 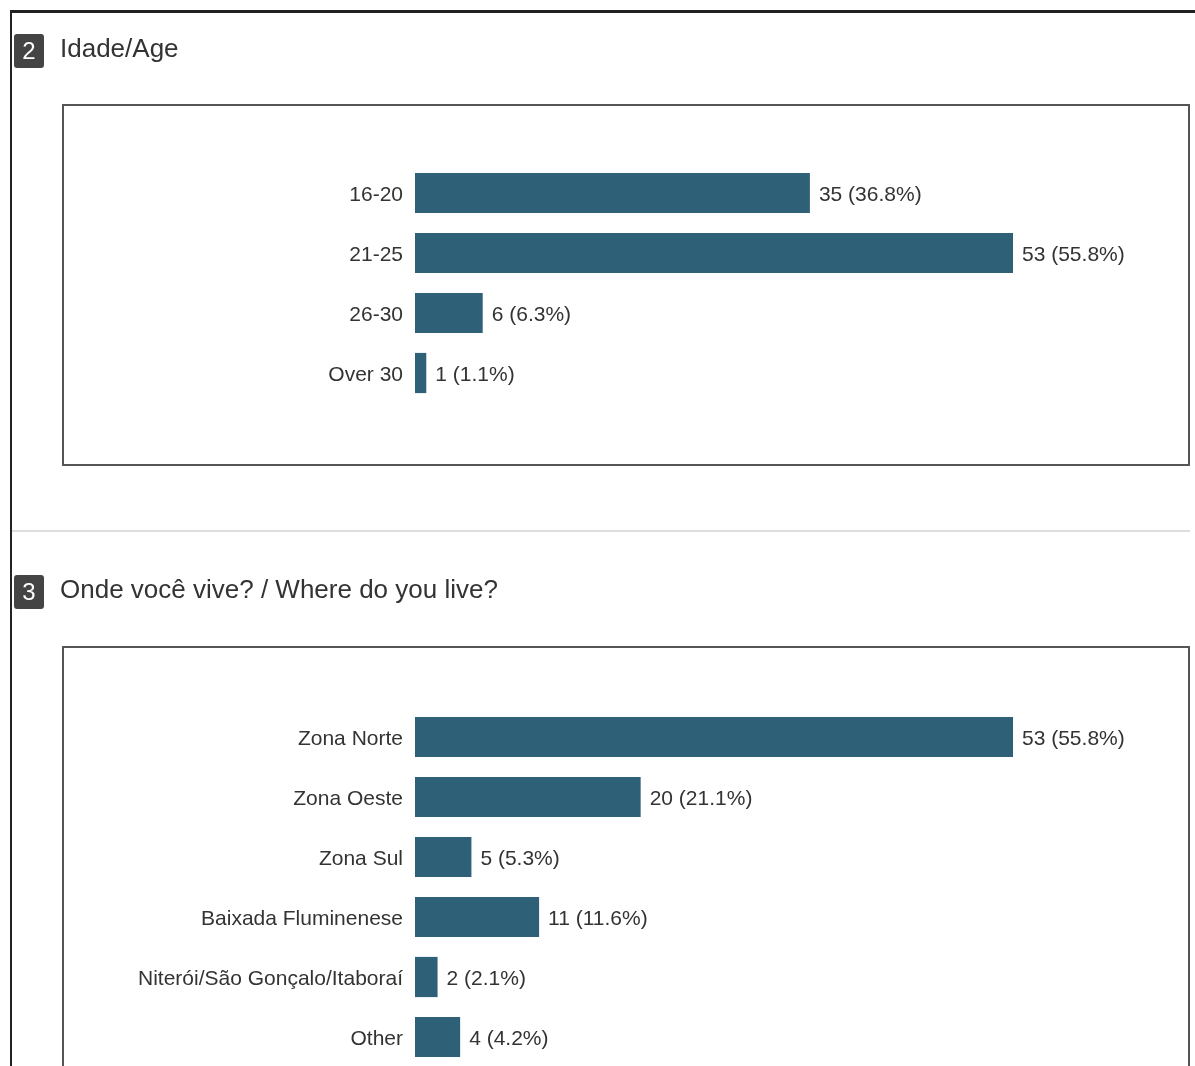 What do you see at coordinates (509, 1037) in the screenshot?
I see `data-label: 4 (4.2%)` at bounding box center [509, 1037].